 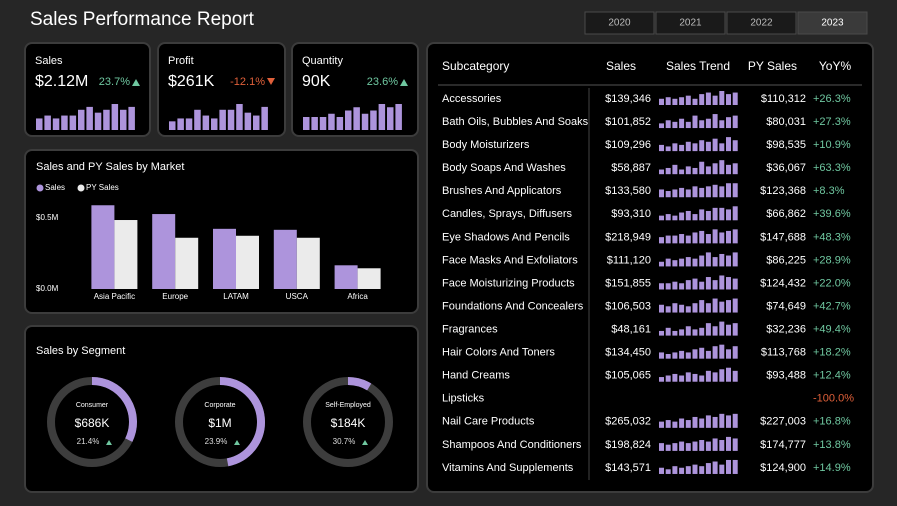 I want to click on yoy: +26.3%, so click(x=832, y=99).